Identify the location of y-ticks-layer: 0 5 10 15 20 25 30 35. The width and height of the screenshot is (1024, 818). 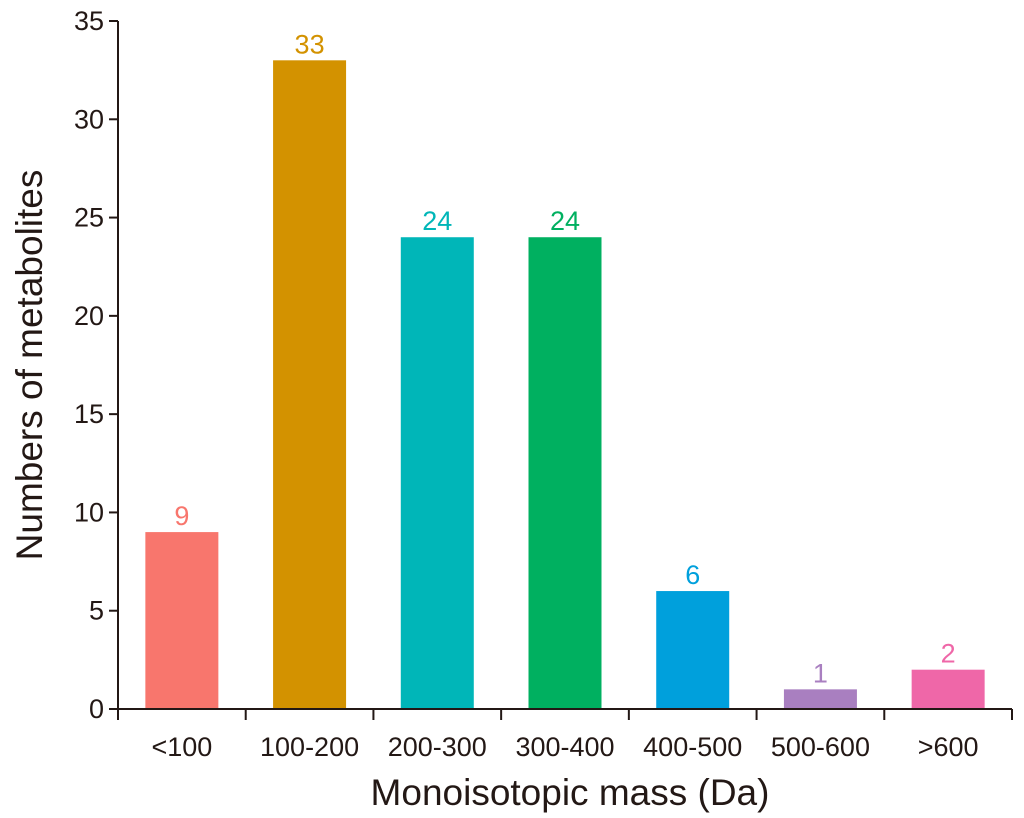
(96, 365).